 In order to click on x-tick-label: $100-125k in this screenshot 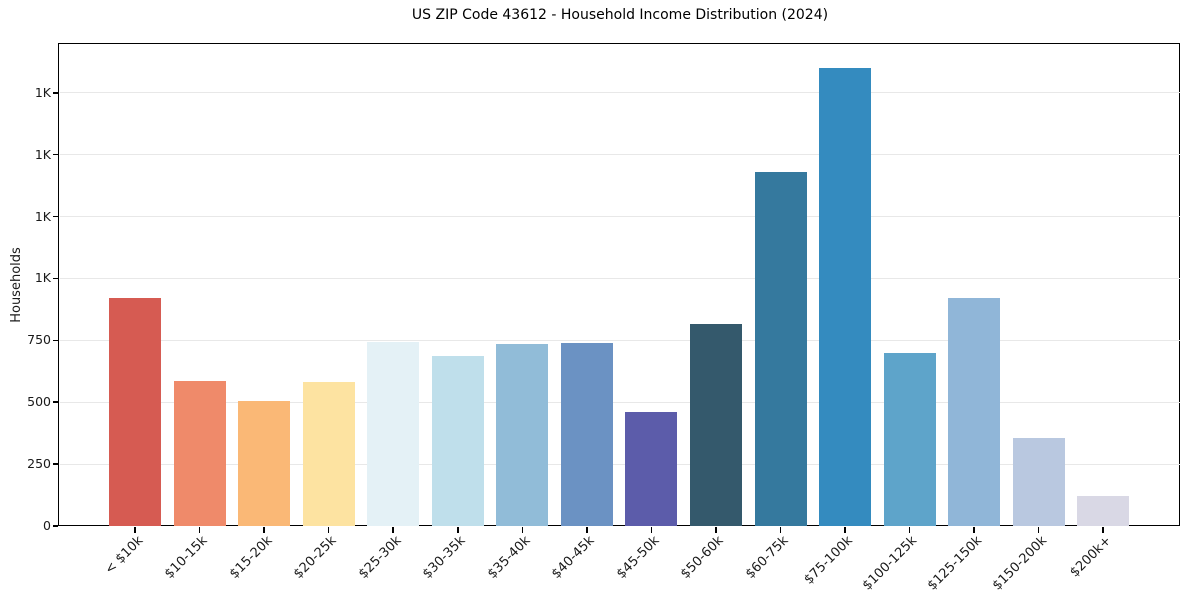, I will do `click(890, 563)`.